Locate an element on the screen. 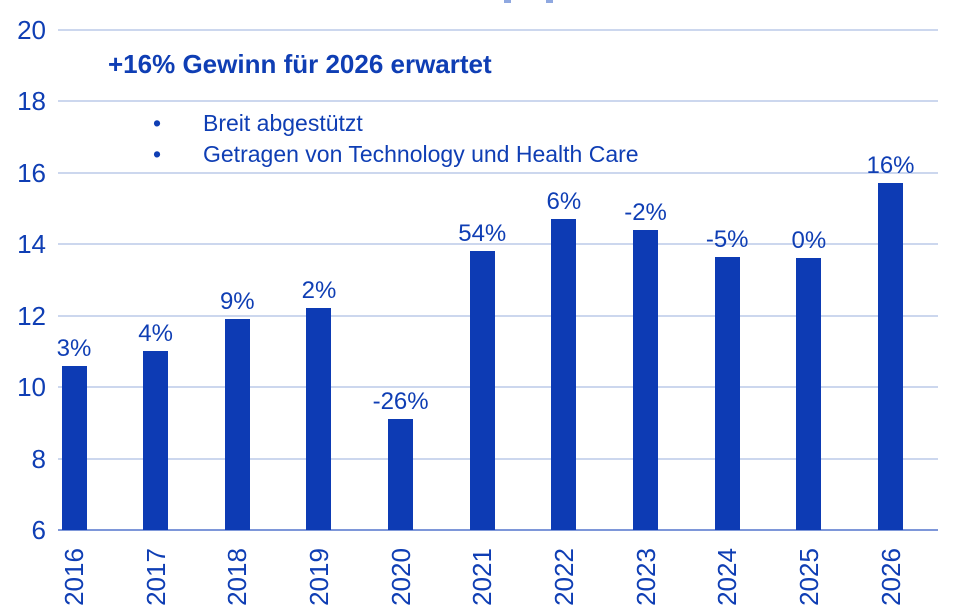  x-tick-label: 2024 is located at coordinates (727, 577).